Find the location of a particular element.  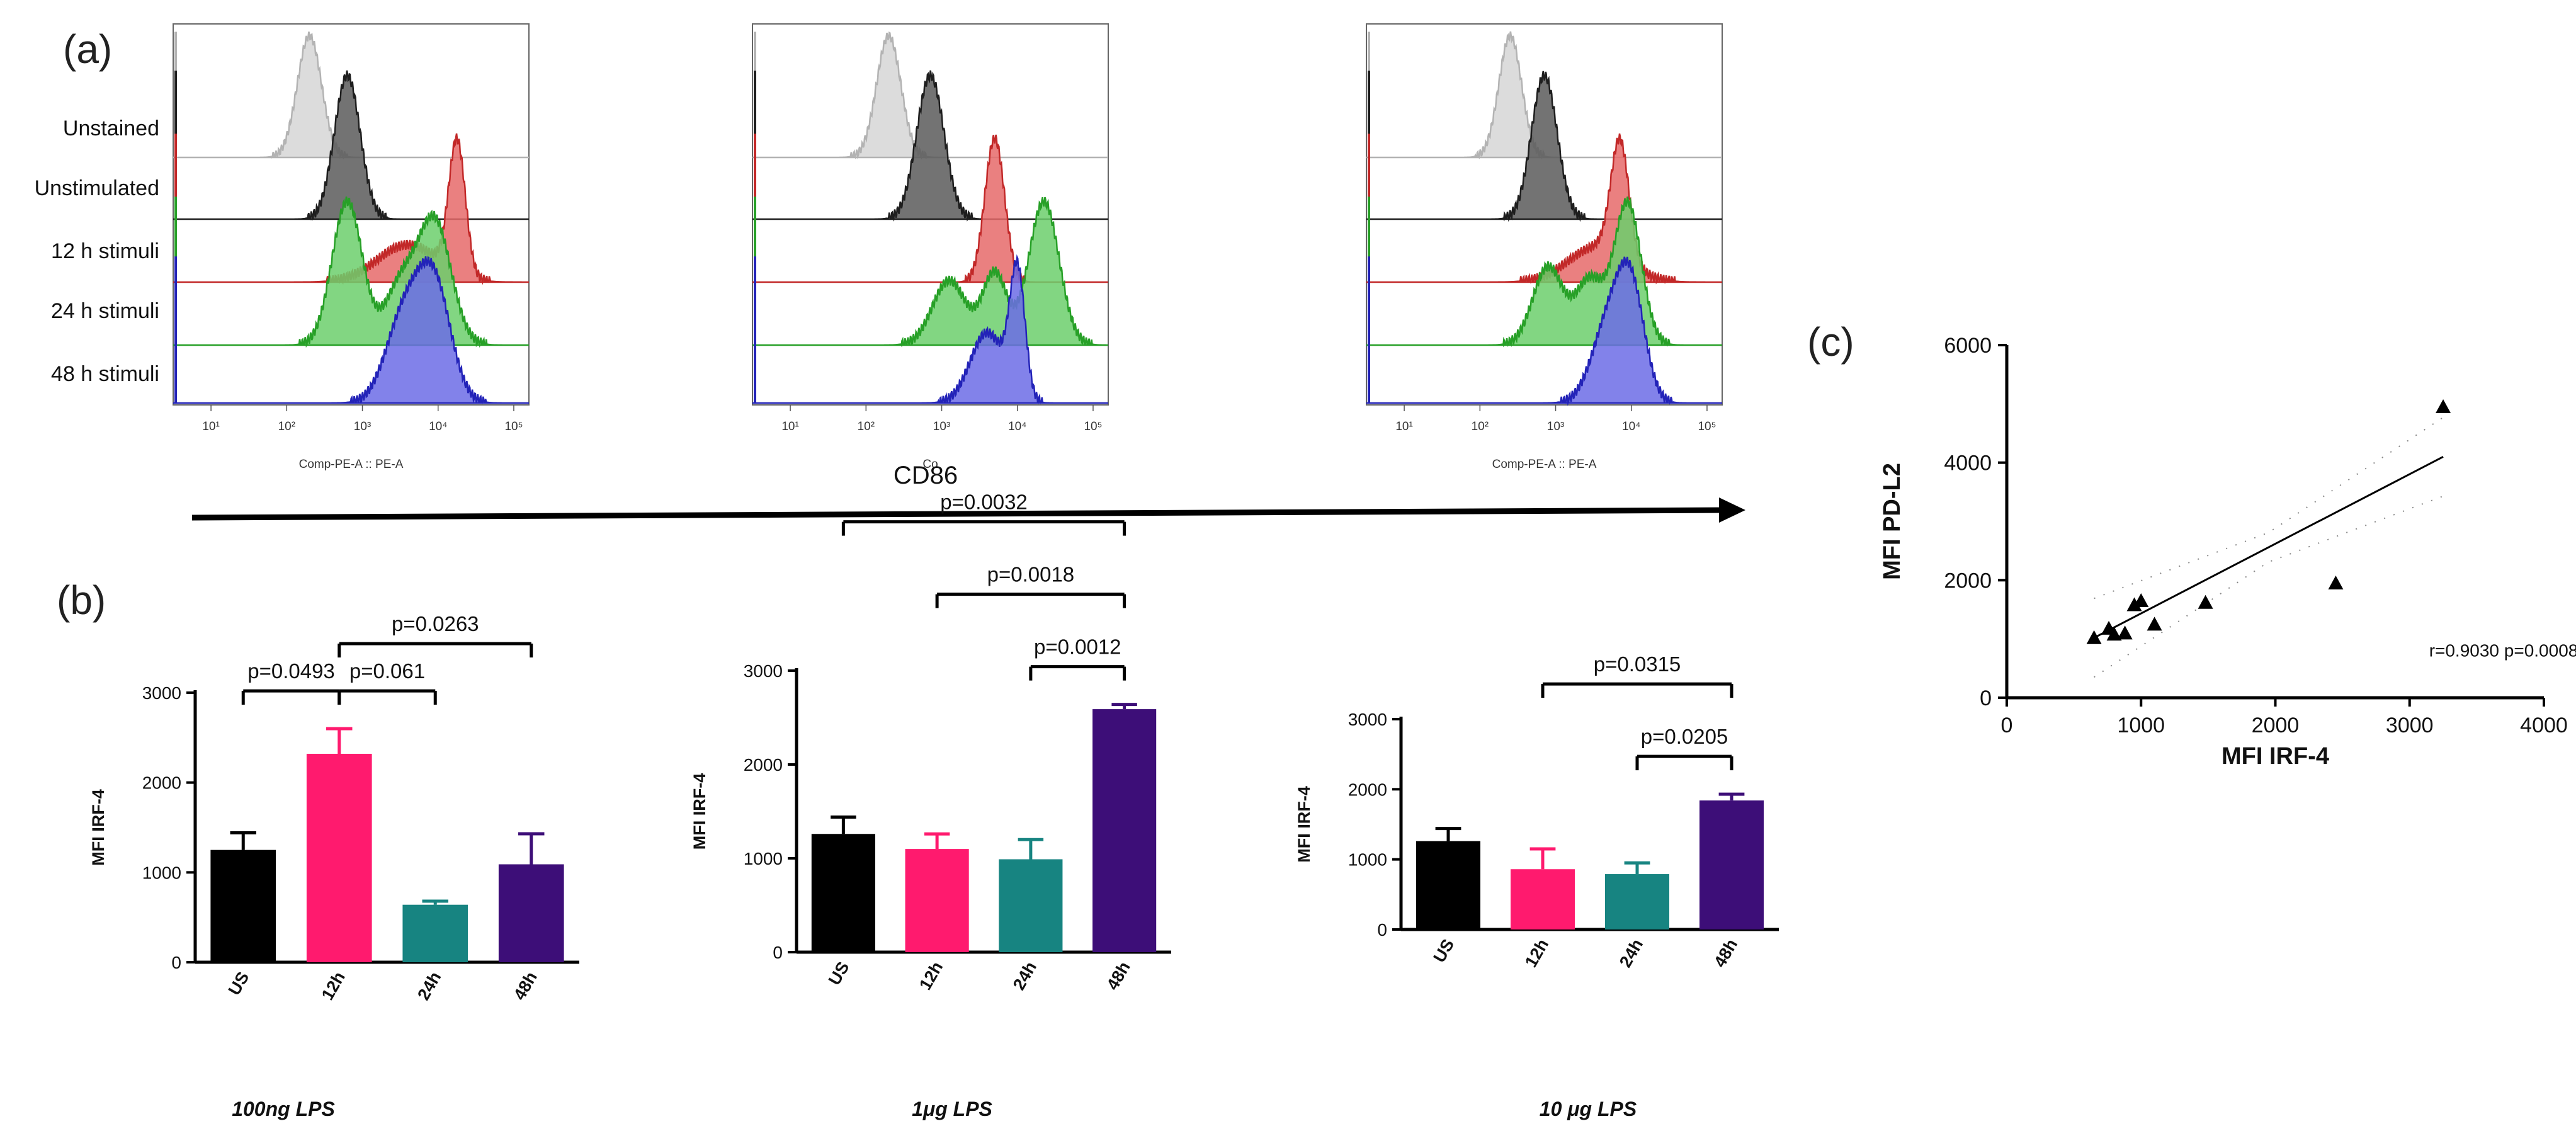

row-label: Unstimulated is located at coordinates (97, 188).